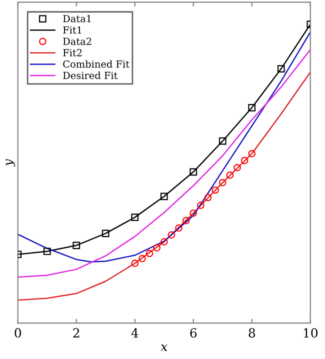 The height and width of the screenshot is (359, 325). Describe the element at coordinates (164, 347) in the screenshot. I see `x-axis-title: x` at that location.